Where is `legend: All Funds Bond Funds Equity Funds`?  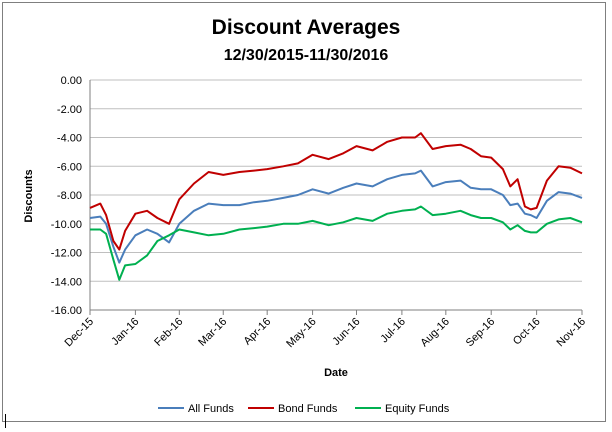
legend: All Funds Bond Funds Equity Funds is located at coordinates (304, 409).